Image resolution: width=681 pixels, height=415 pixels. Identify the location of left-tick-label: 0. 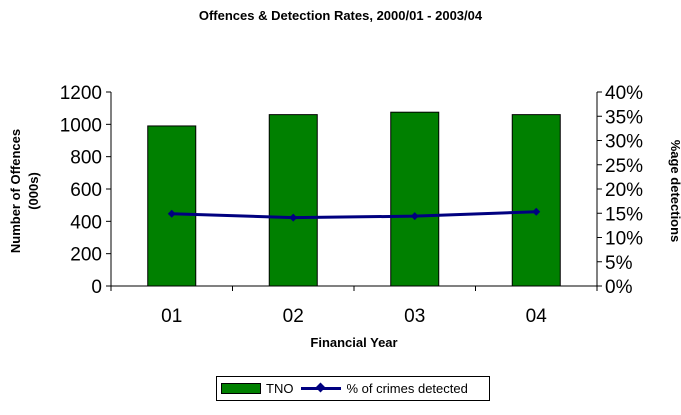
(96, 287).